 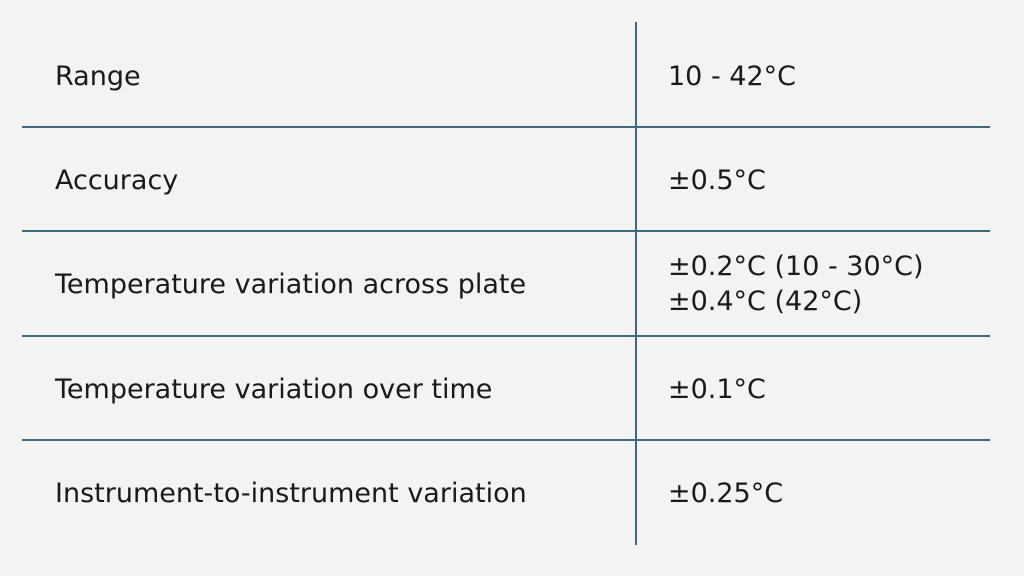 I want to click on row-value: ±0.25°C, so click(x=725, y=493).